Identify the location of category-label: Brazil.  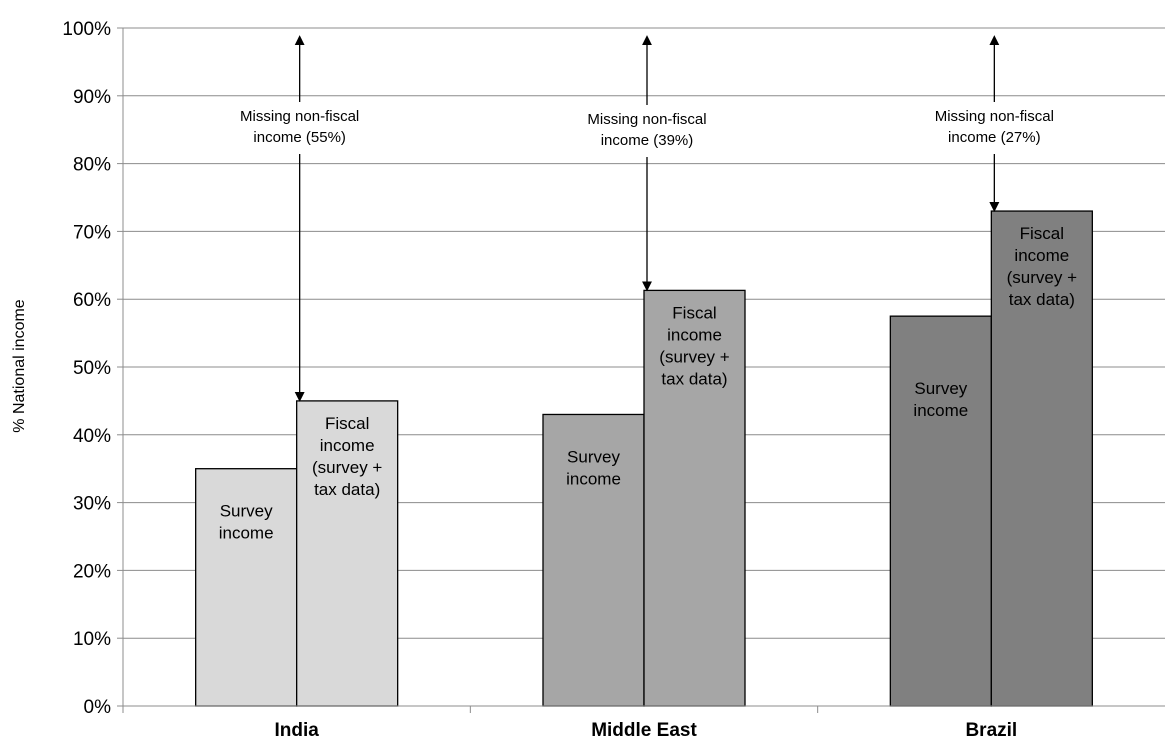
(991, 730).